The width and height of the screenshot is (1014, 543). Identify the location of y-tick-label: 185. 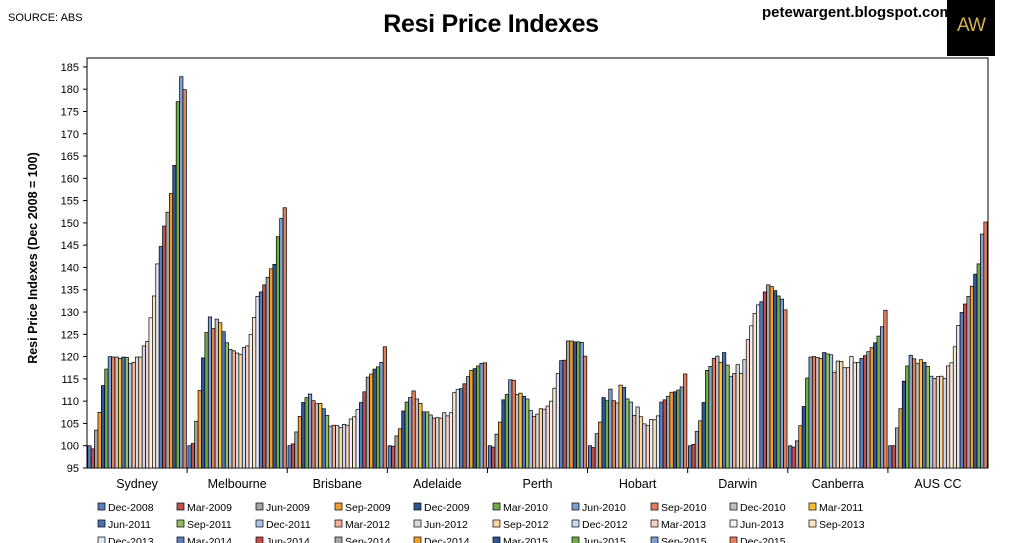
(70, 68).